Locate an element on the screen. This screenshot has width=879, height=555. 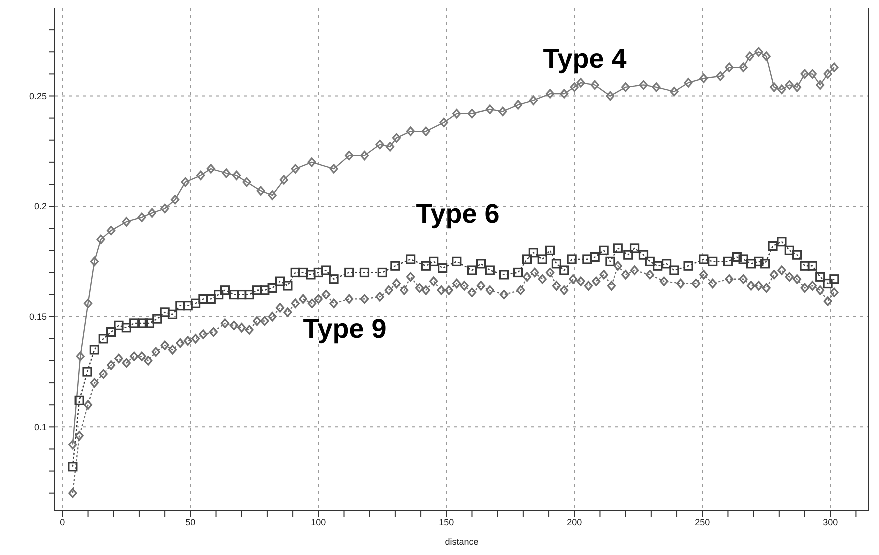
y-tick-label: 0.15 is located at coordinates (38, 317).